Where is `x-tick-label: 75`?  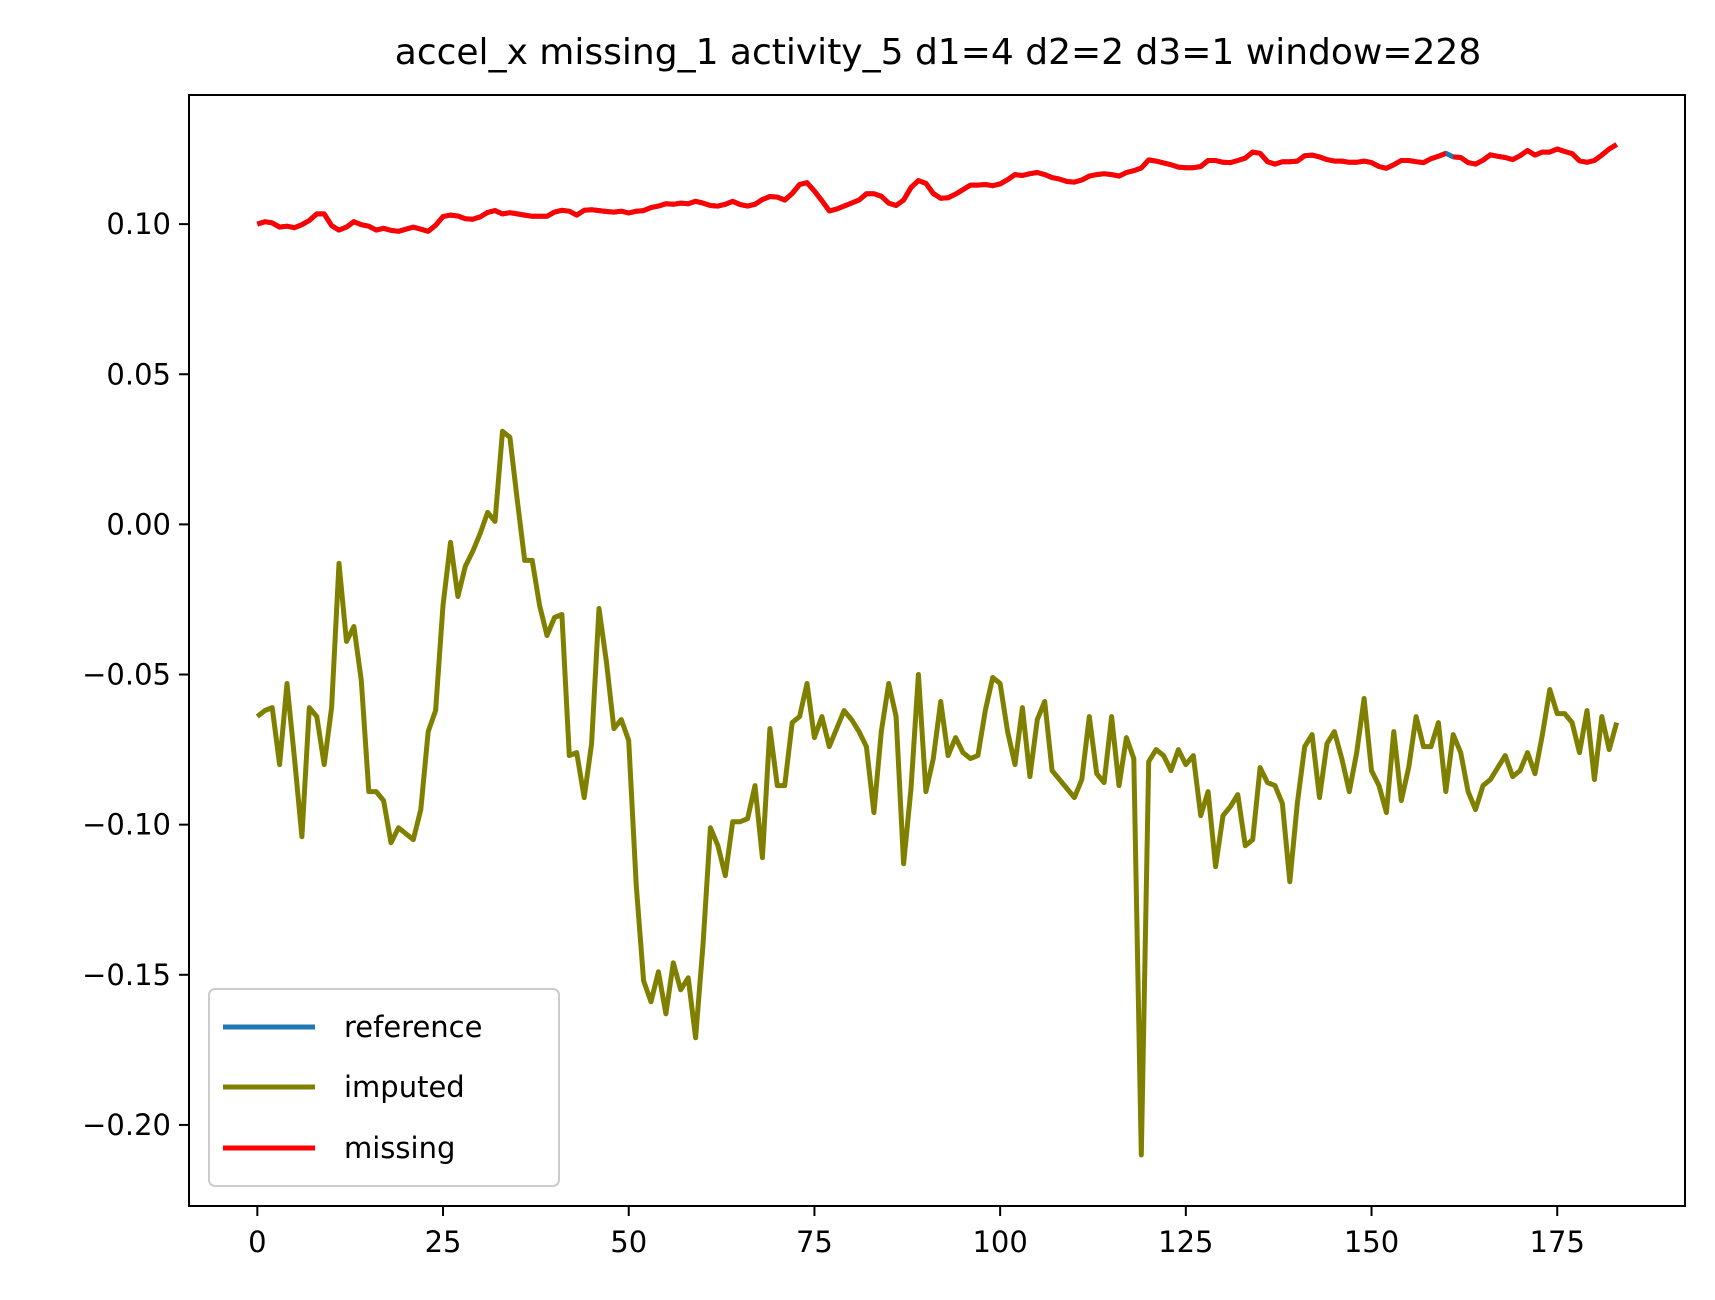
x-tick-label: 75 is located at coordinates (814, 1242).